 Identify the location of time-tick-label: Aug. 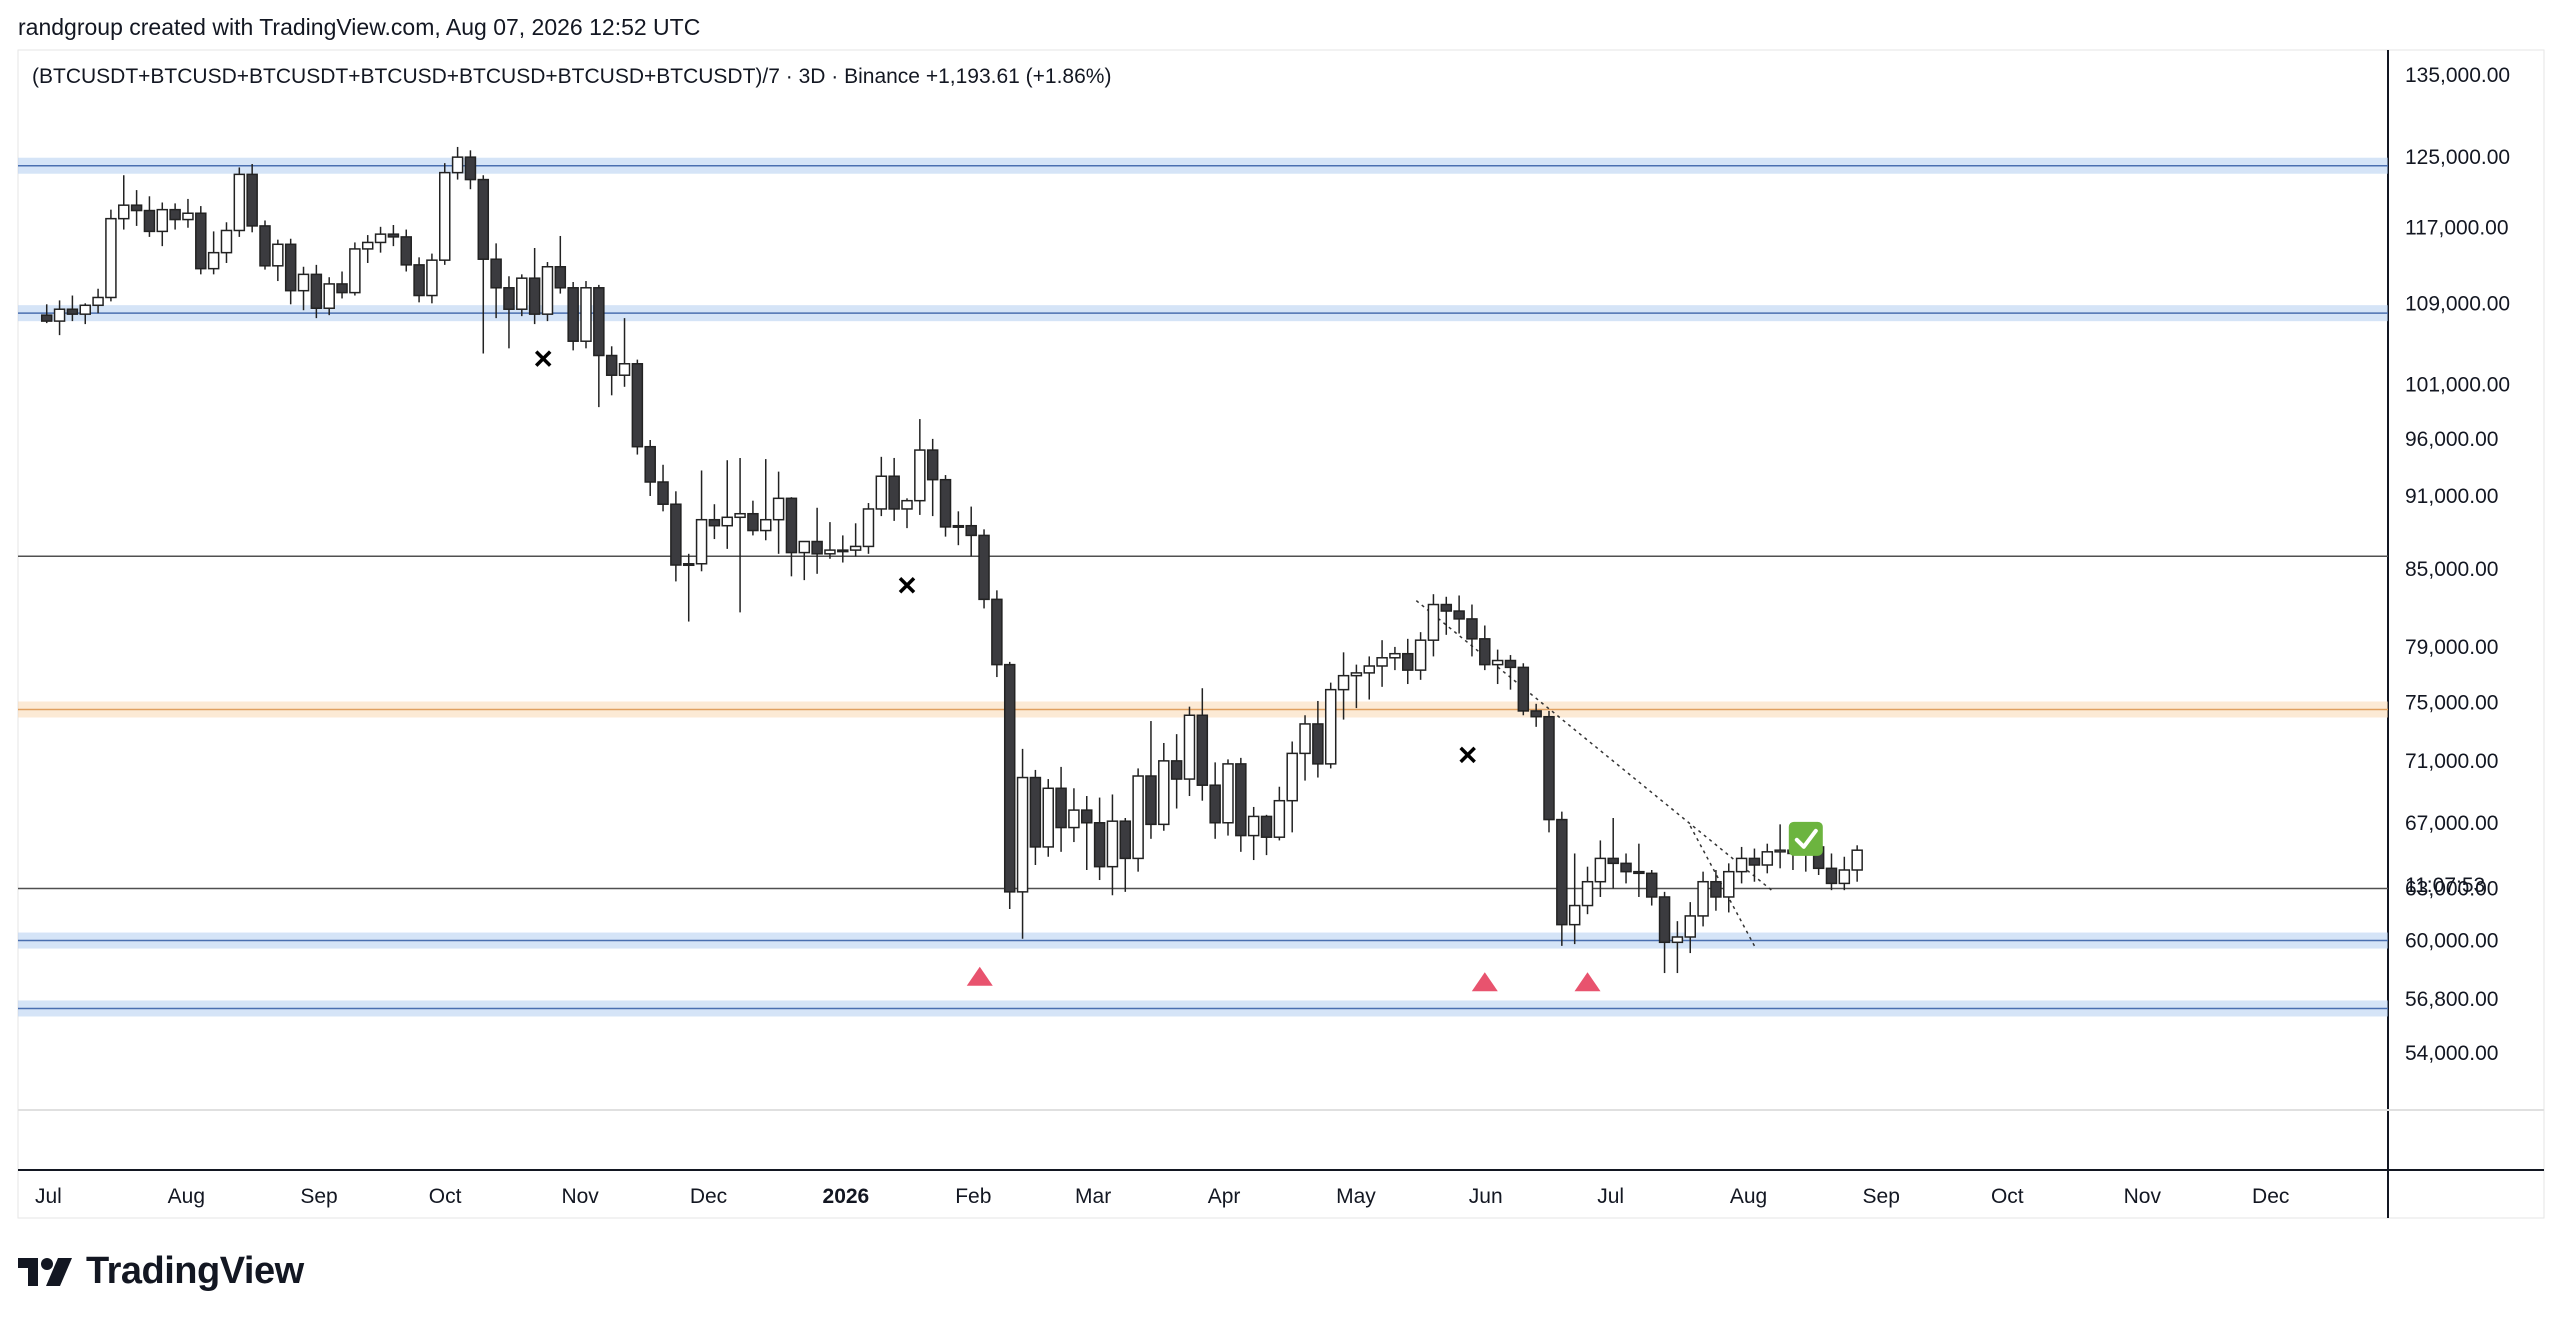
(1748, 1196).